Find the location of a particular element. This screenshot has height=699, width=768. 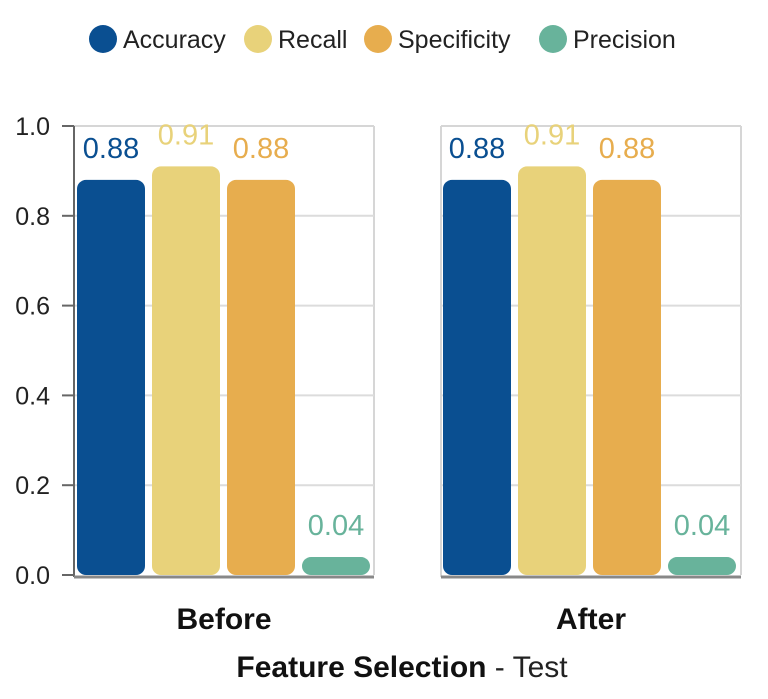

panel-title: Before is located at coordinates (223, 619).